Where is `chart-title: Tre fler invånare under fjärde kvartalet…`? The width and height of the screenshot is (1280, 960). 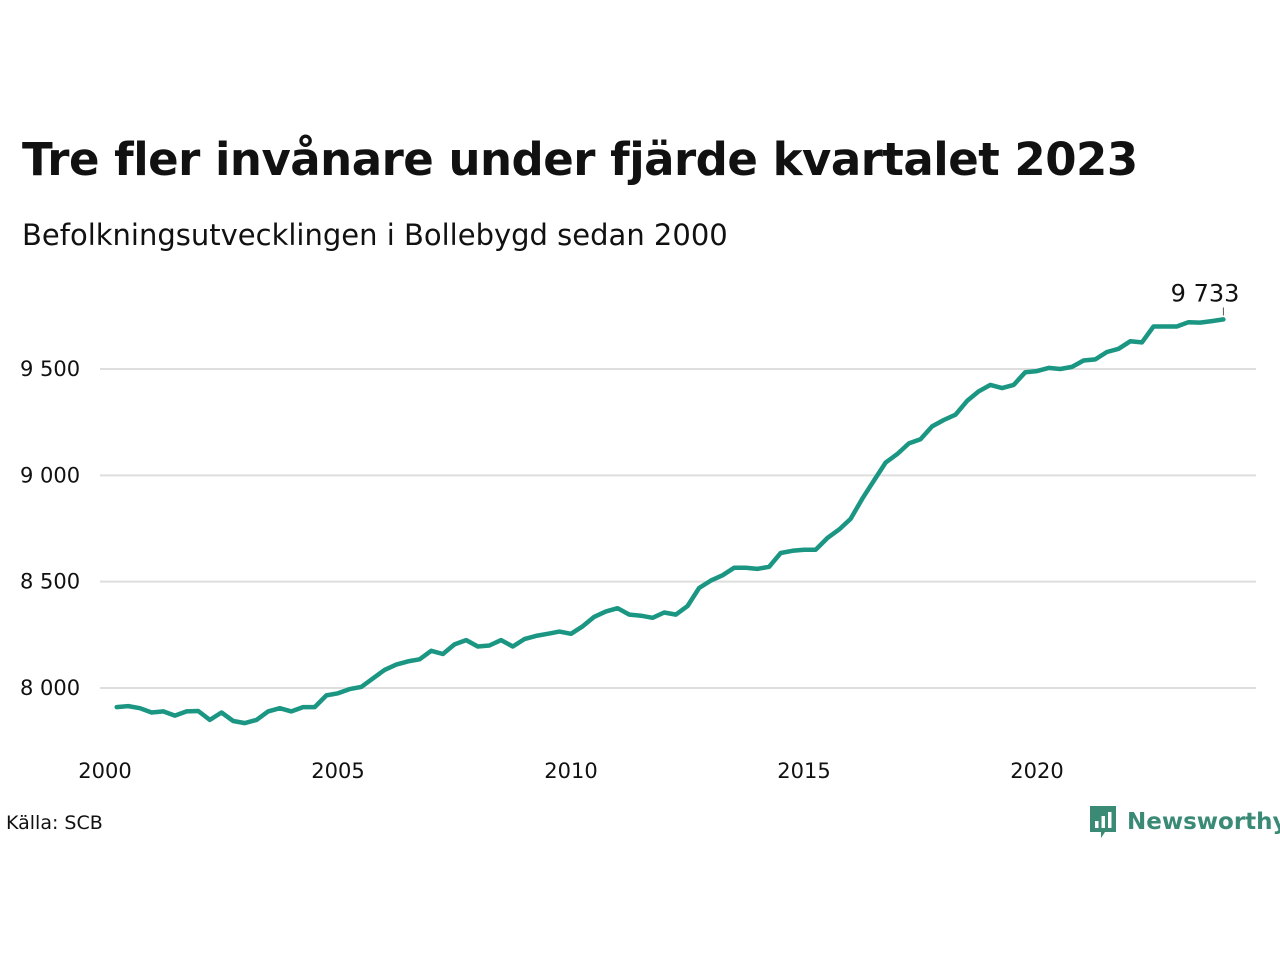
chart-title: Tre fler invånare under fjärde kvartalet… is located at coordinates (580, 159).